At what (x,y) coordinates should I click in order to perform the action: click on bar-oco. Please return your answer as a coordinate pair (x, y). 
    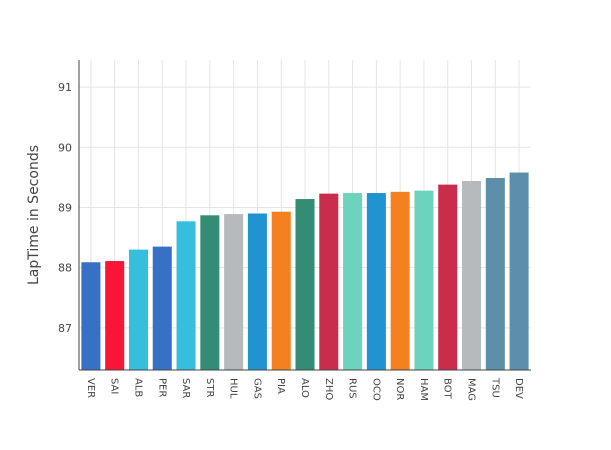
    Looking at the image, I should click on (376, 281).